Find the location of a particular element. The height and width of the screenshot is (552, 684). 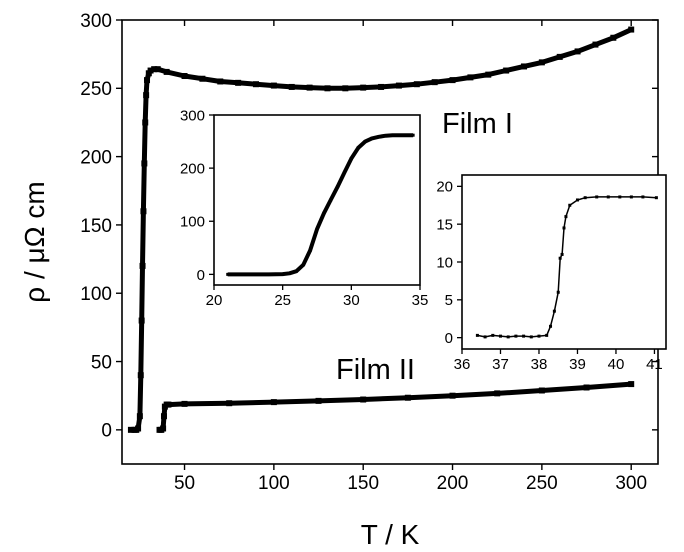

x-tick-label: 41 is located at coordinates (654, 364).